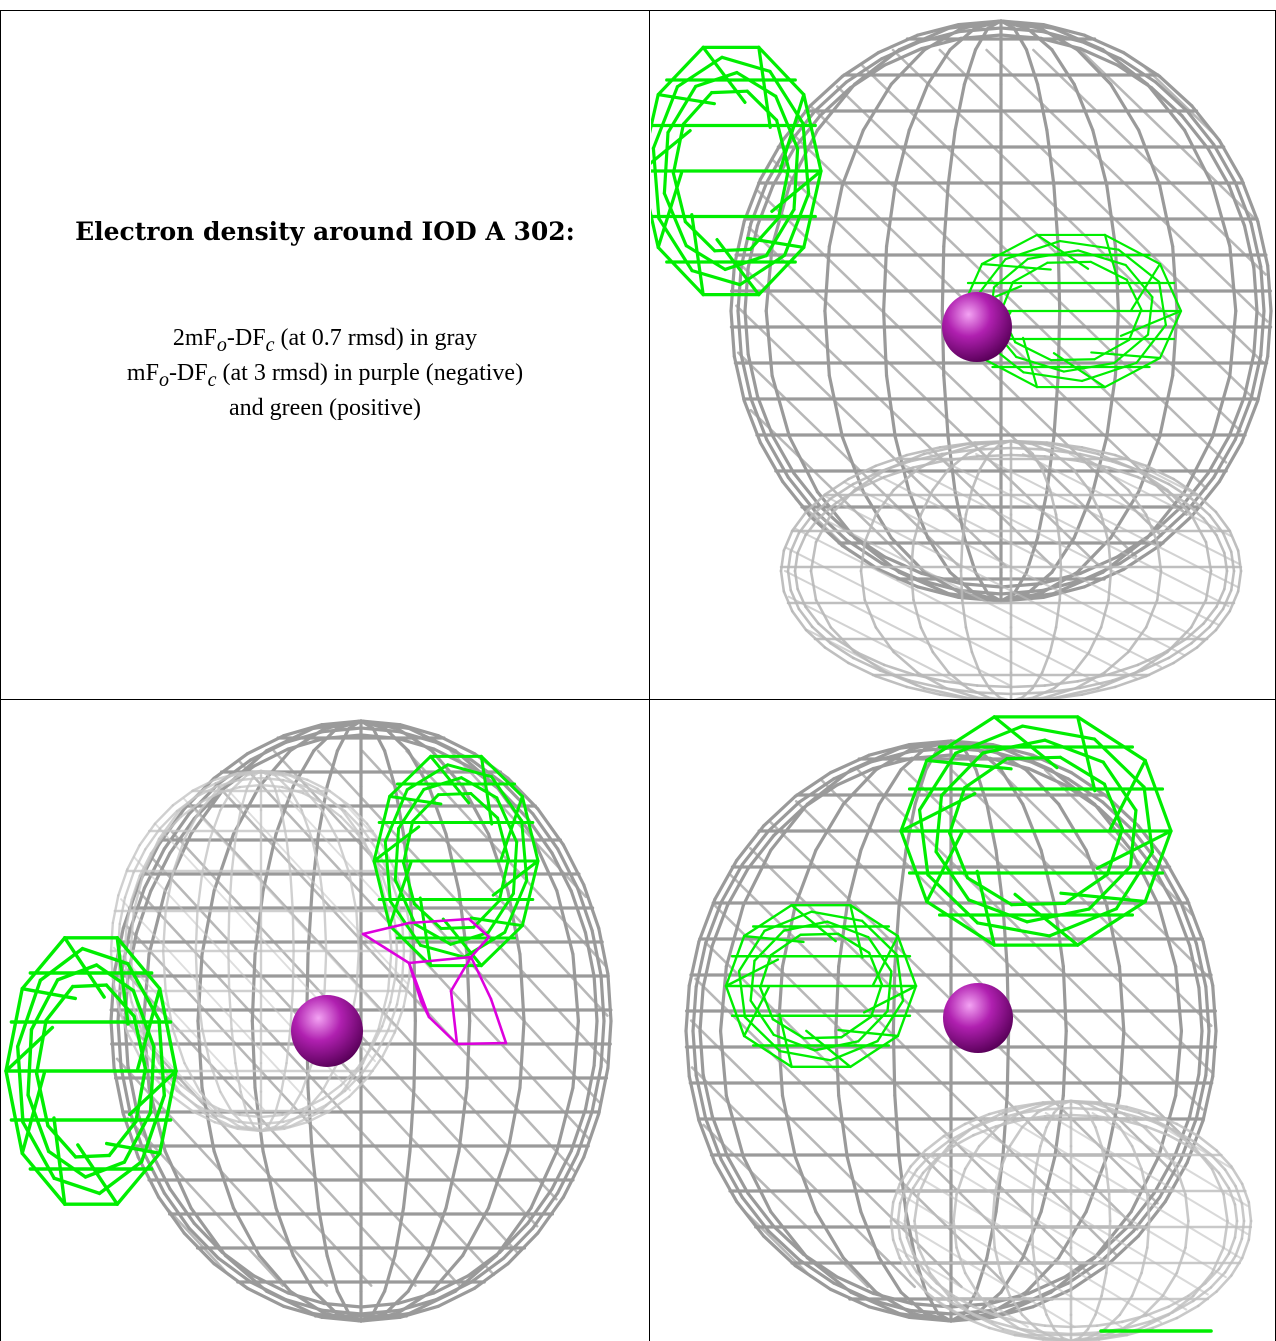  What do you see at coordinates (434, 981) in the screenshot?
I see `purple-mesh` at bounding box center [434, 981].